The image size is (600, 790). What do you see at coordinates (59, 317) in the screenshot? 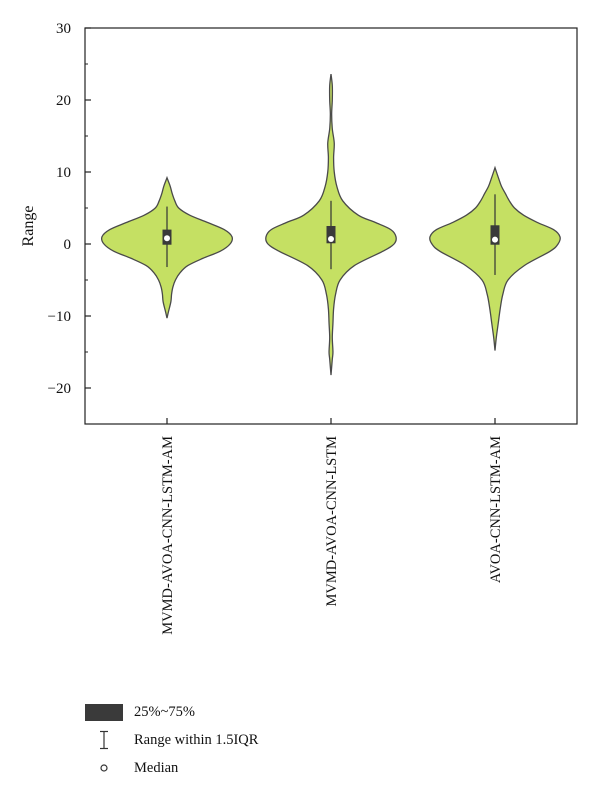
I see `y-tick-label: −10` at bounding box center [59, 317].